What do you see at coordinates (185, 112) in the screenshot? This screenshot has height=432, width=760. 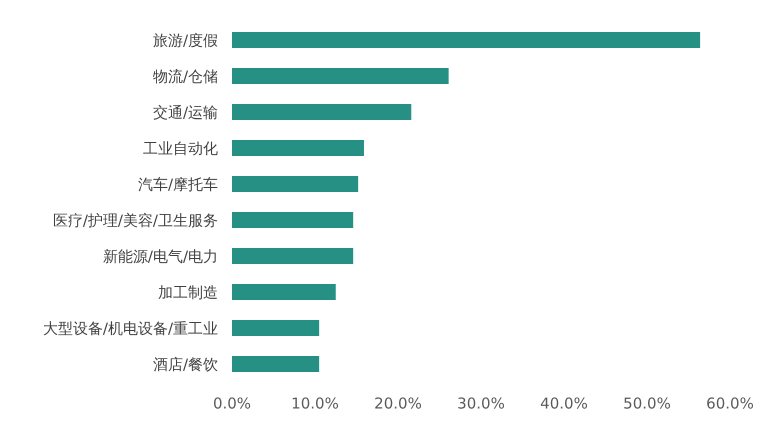 I see `y-tick-label: 交通/运输` at bounding box center [185, 112].